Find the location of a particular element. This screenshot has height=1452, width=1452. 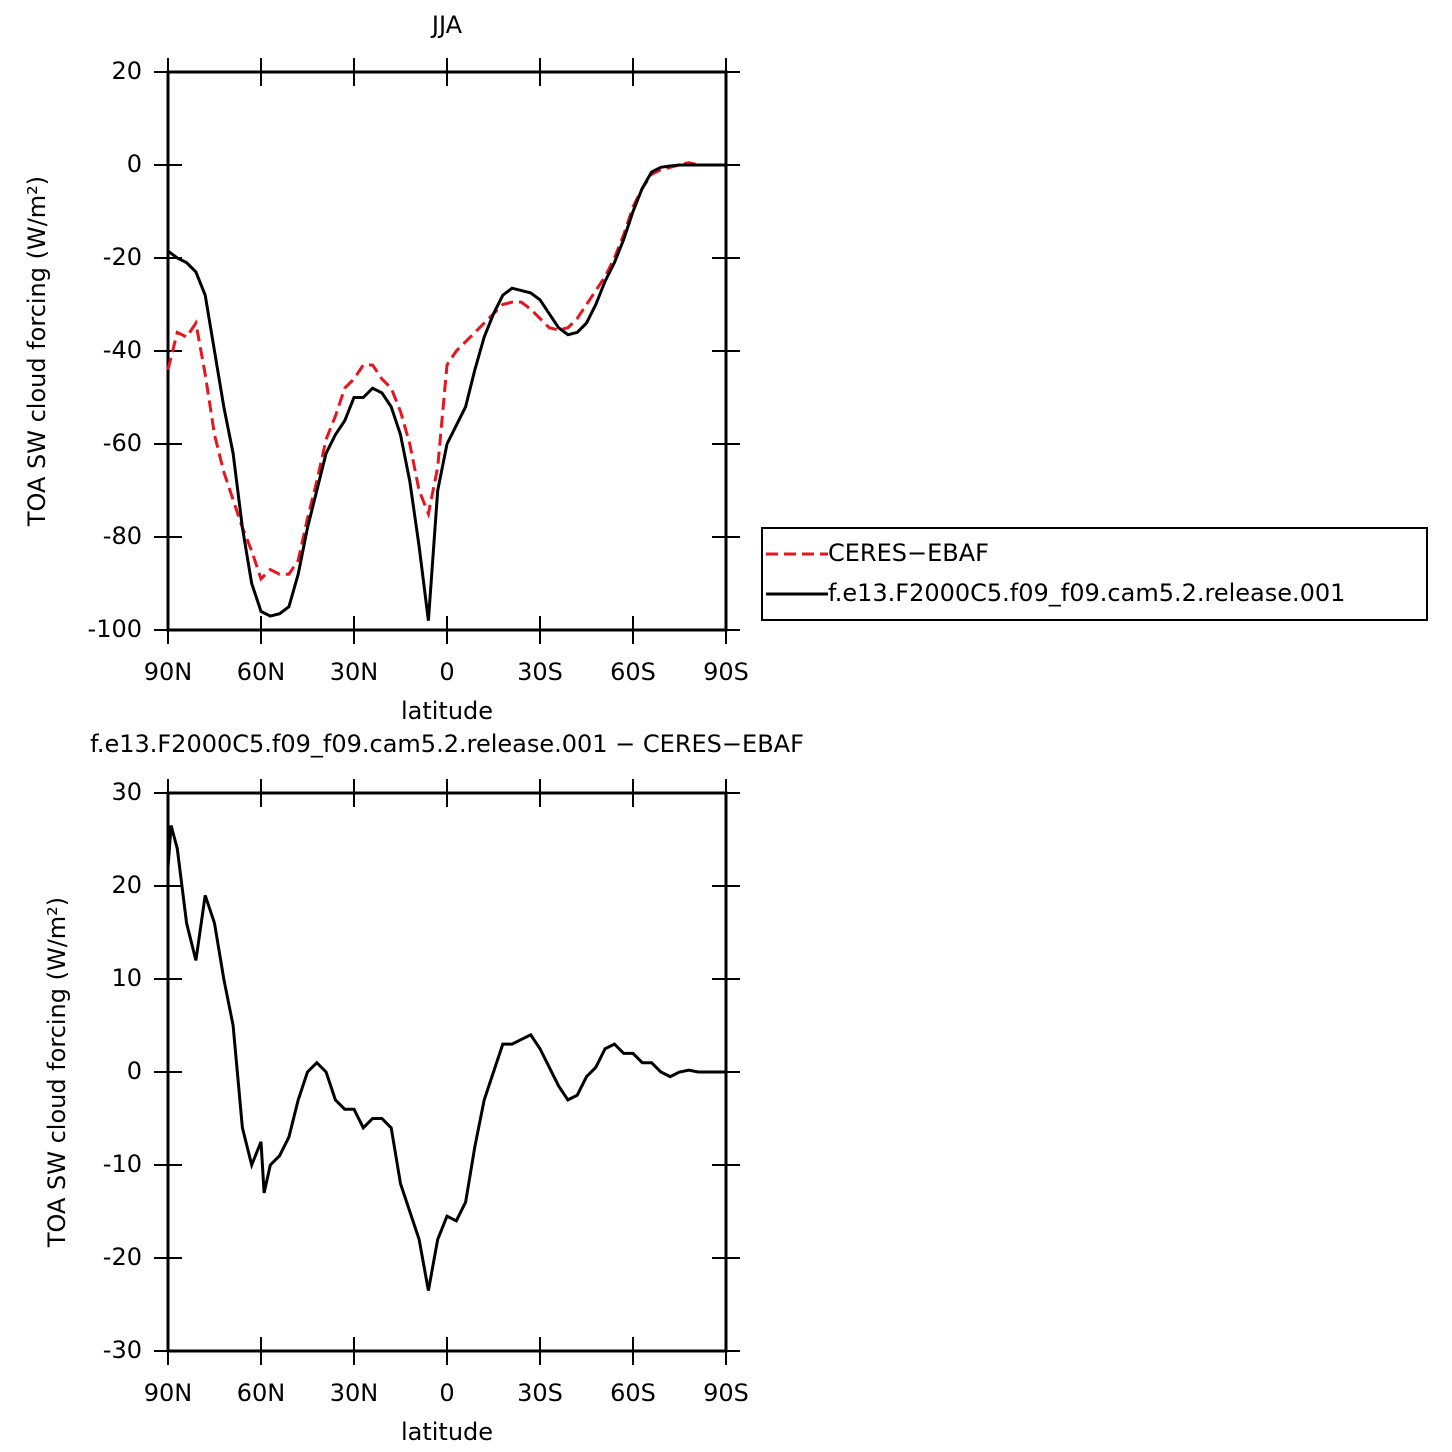

y-tick-label: -10 is located at coordinates (122, 1164).